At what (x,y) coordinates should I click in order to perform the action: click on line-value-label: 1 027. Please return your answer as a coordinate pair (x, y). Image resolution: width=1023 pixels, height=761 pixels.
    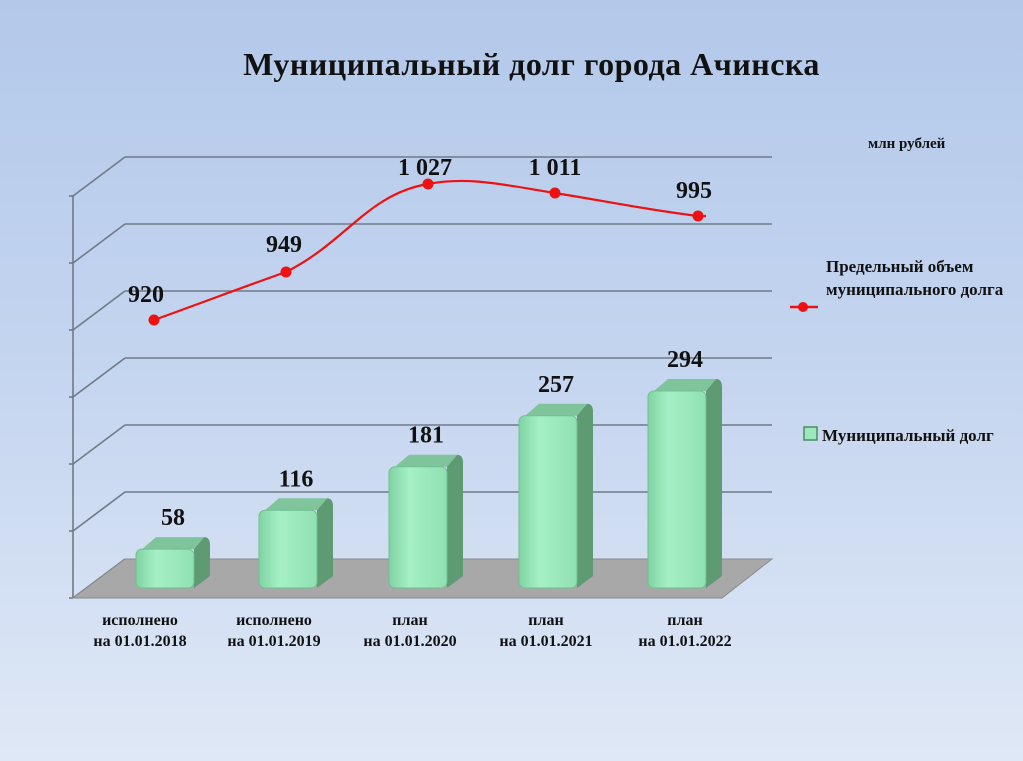
    Looking at the image, I should click on (425, 168).